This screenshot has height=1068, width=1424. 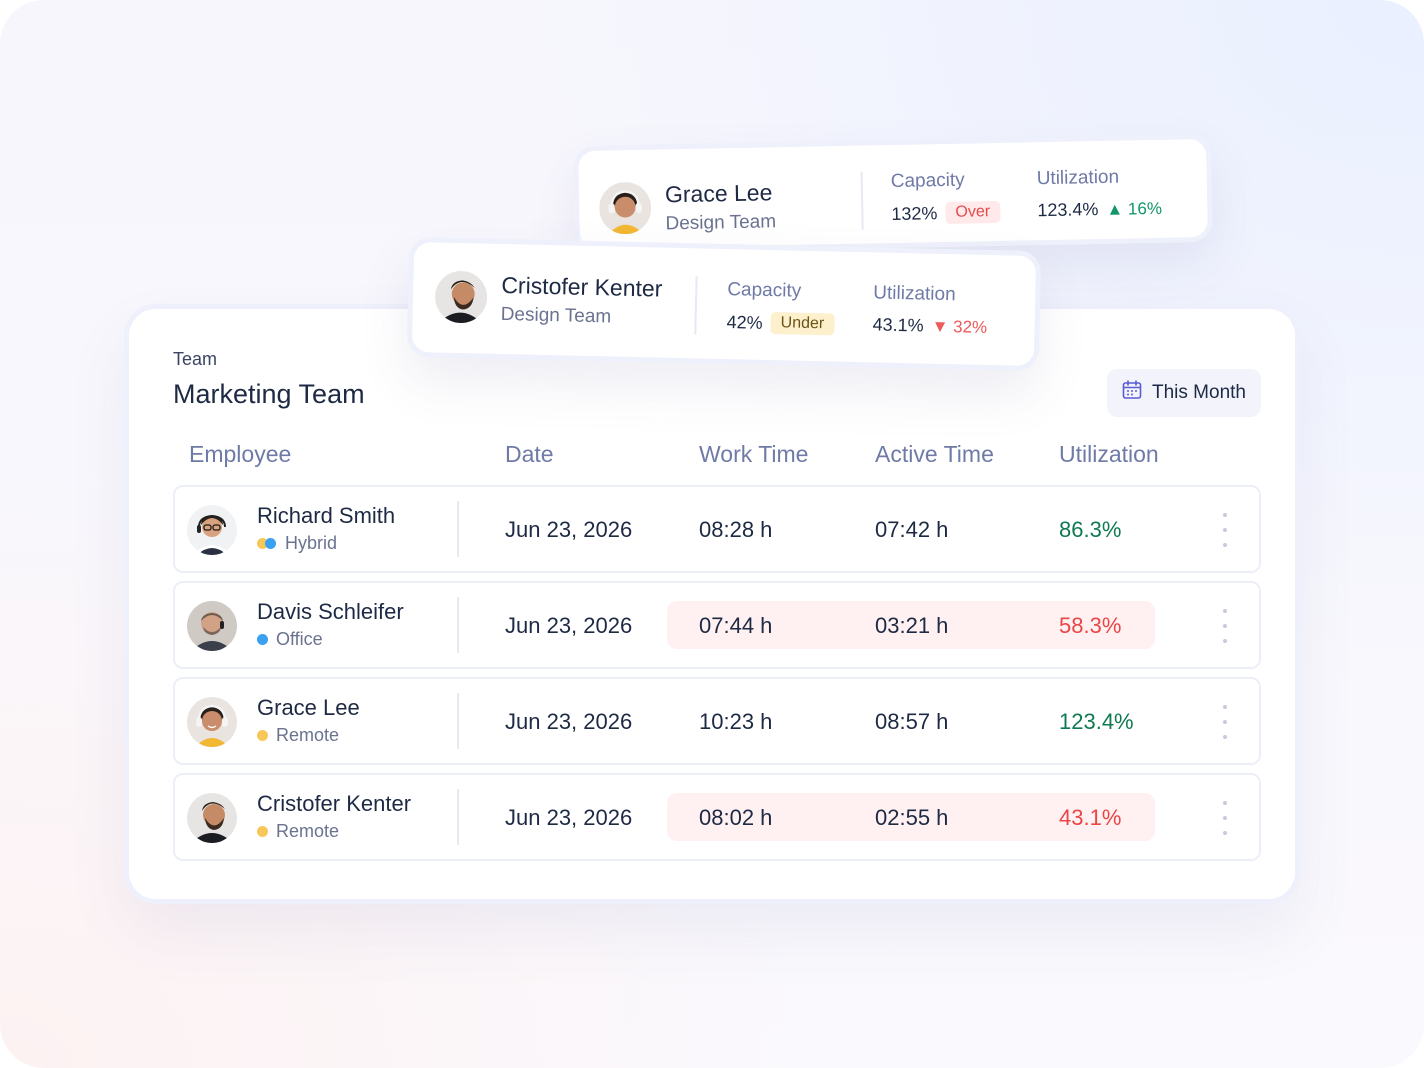 What do you see at coordinates (973, 212) in the screenshot?
I see `capacity-status-badge: Over` at bounding box center [973, 212].